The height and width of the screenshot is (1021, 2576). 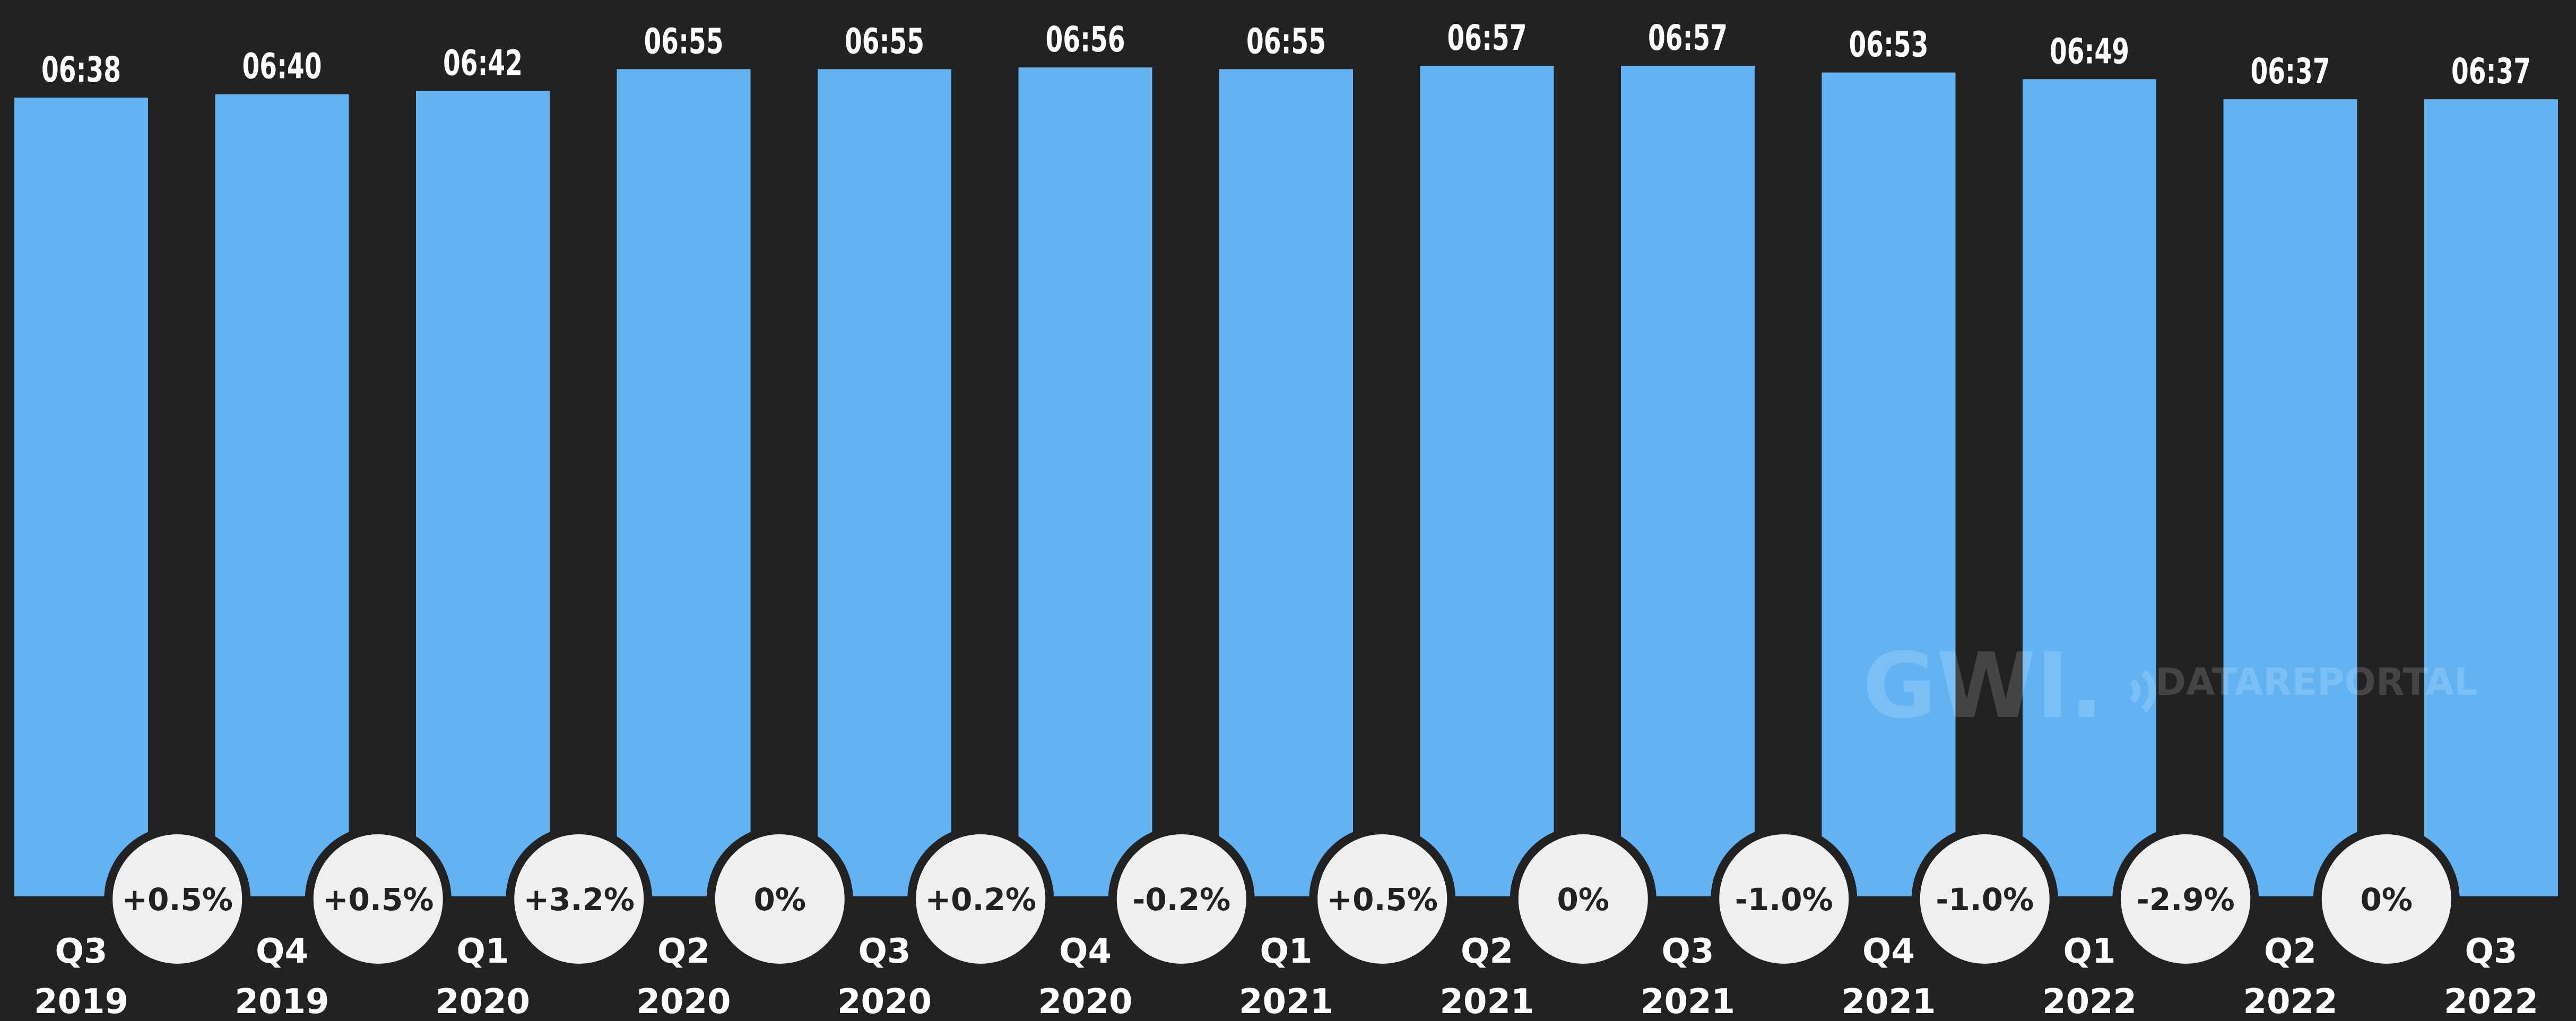 I want to click on change-label: -0.2%, so click(x=1181, y=900).